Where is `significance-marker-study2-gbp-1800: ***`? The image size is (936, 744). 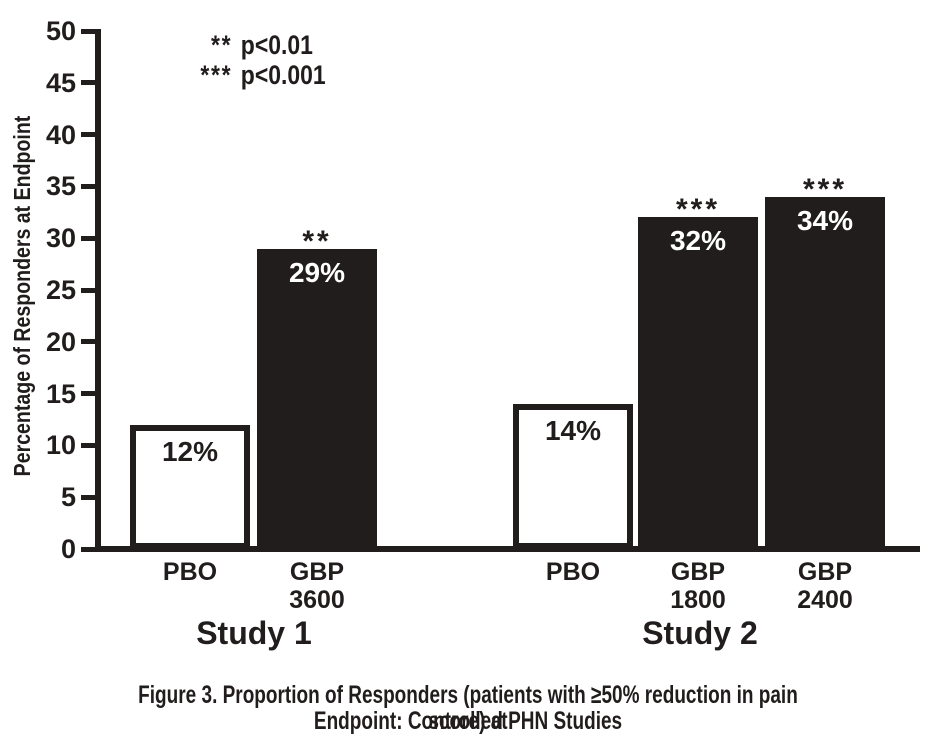
significance-marker-study2-gbp-1800: *** is located at coordinates (698, 210).